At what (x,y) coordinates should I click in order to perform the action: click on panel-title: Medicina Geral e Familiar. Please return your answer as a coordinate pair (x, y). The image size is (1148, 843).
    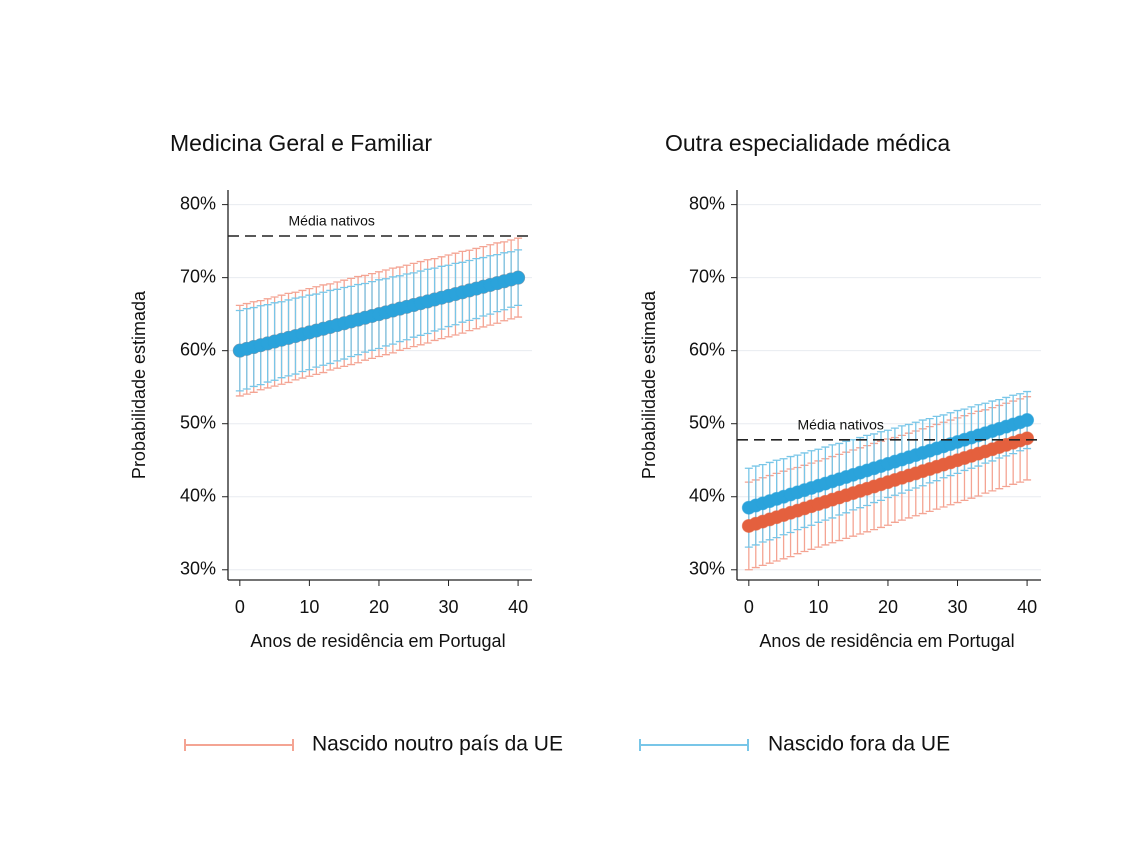
    Looking at the image, I should click on (301, 143).